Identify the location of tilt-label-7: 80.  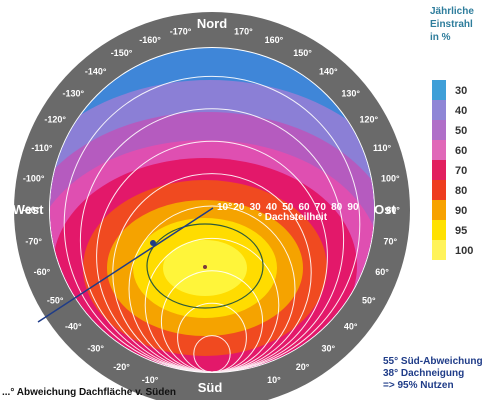
(337, 207).